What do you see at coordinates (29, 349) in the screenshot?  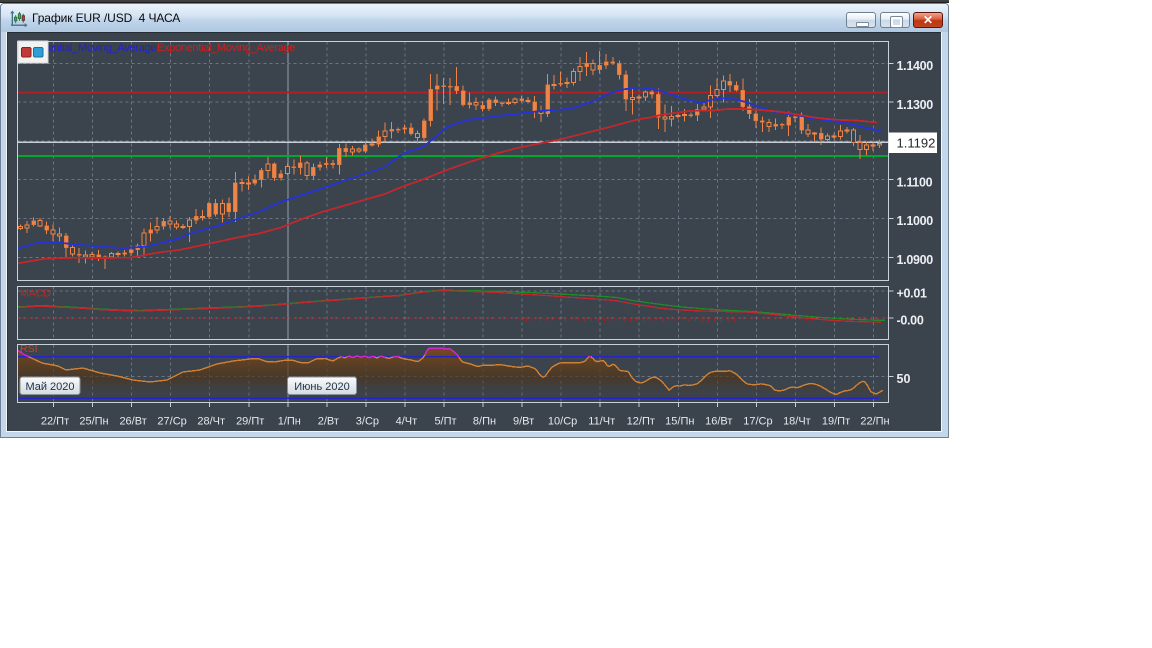 I see `svg-text: RSI` at bounding box center [29, 349].